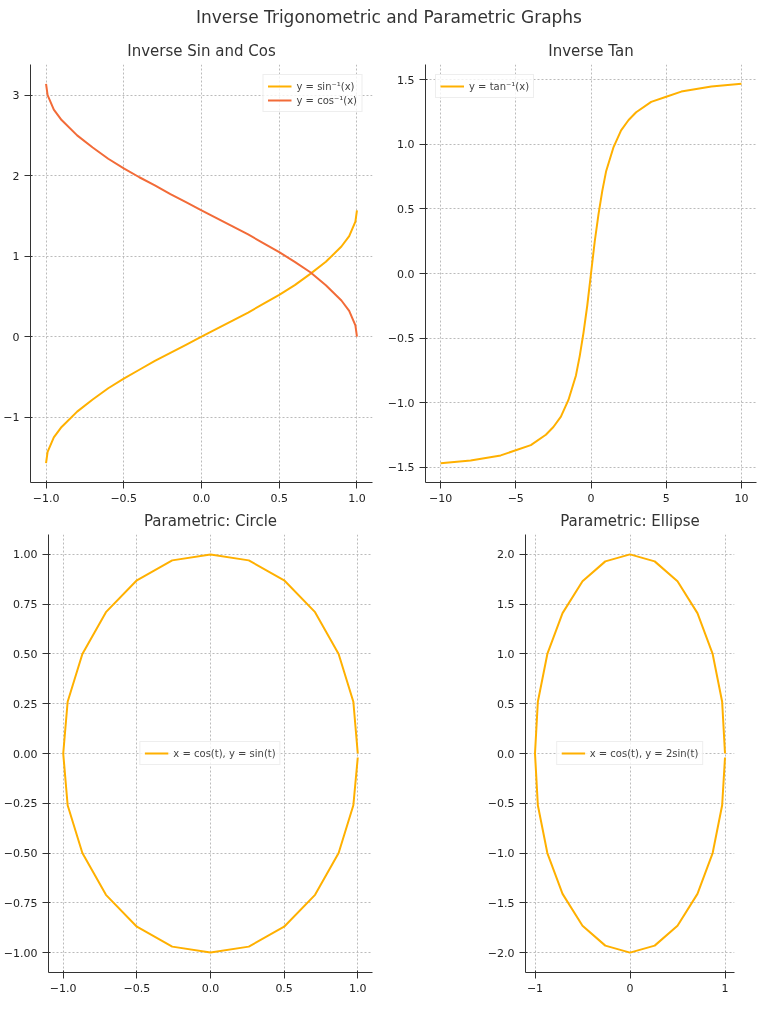  Describe the element at coordinates (326, 100) in the screenshot. I see `legend-label: y = cos⁻¹(x)` at that location.